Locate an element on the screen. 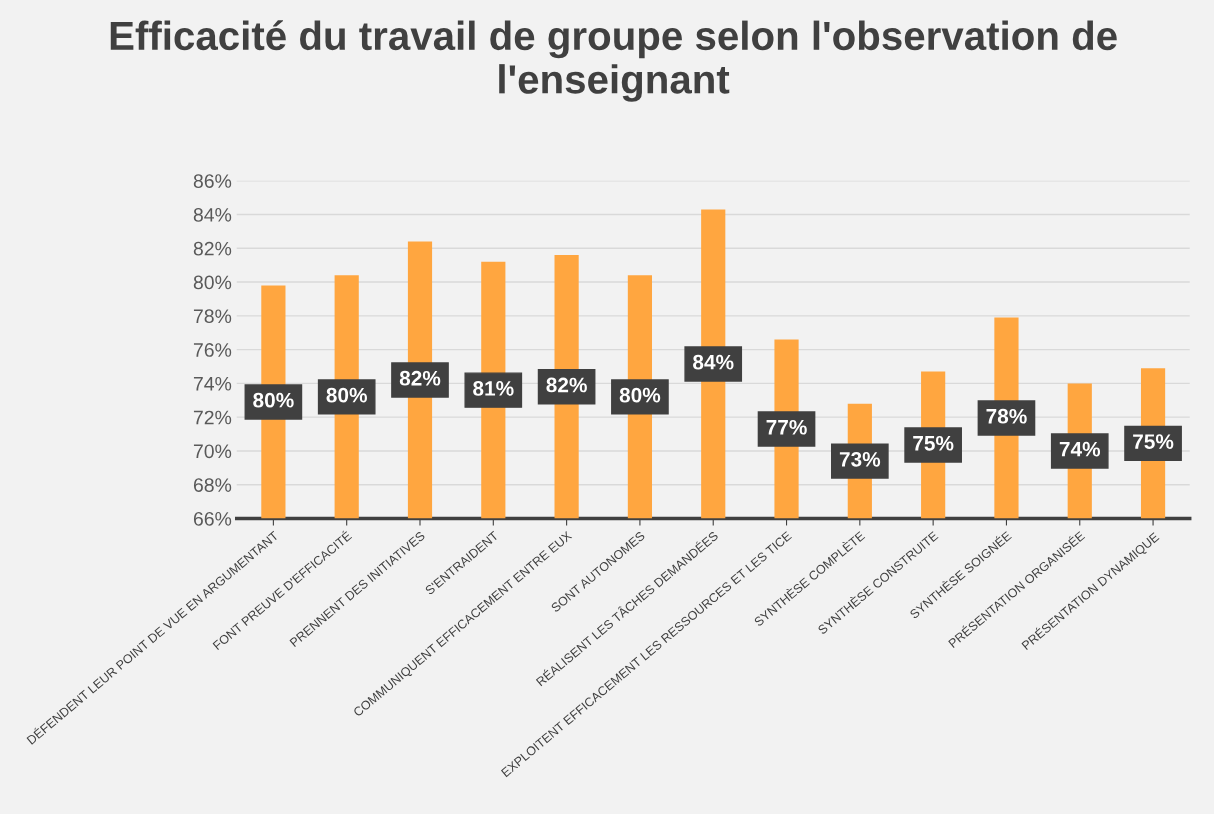 Image resolution: width=1214 pixels, height=814 pixels. y-tick-label: 78% is located at coordinates (212, 316).